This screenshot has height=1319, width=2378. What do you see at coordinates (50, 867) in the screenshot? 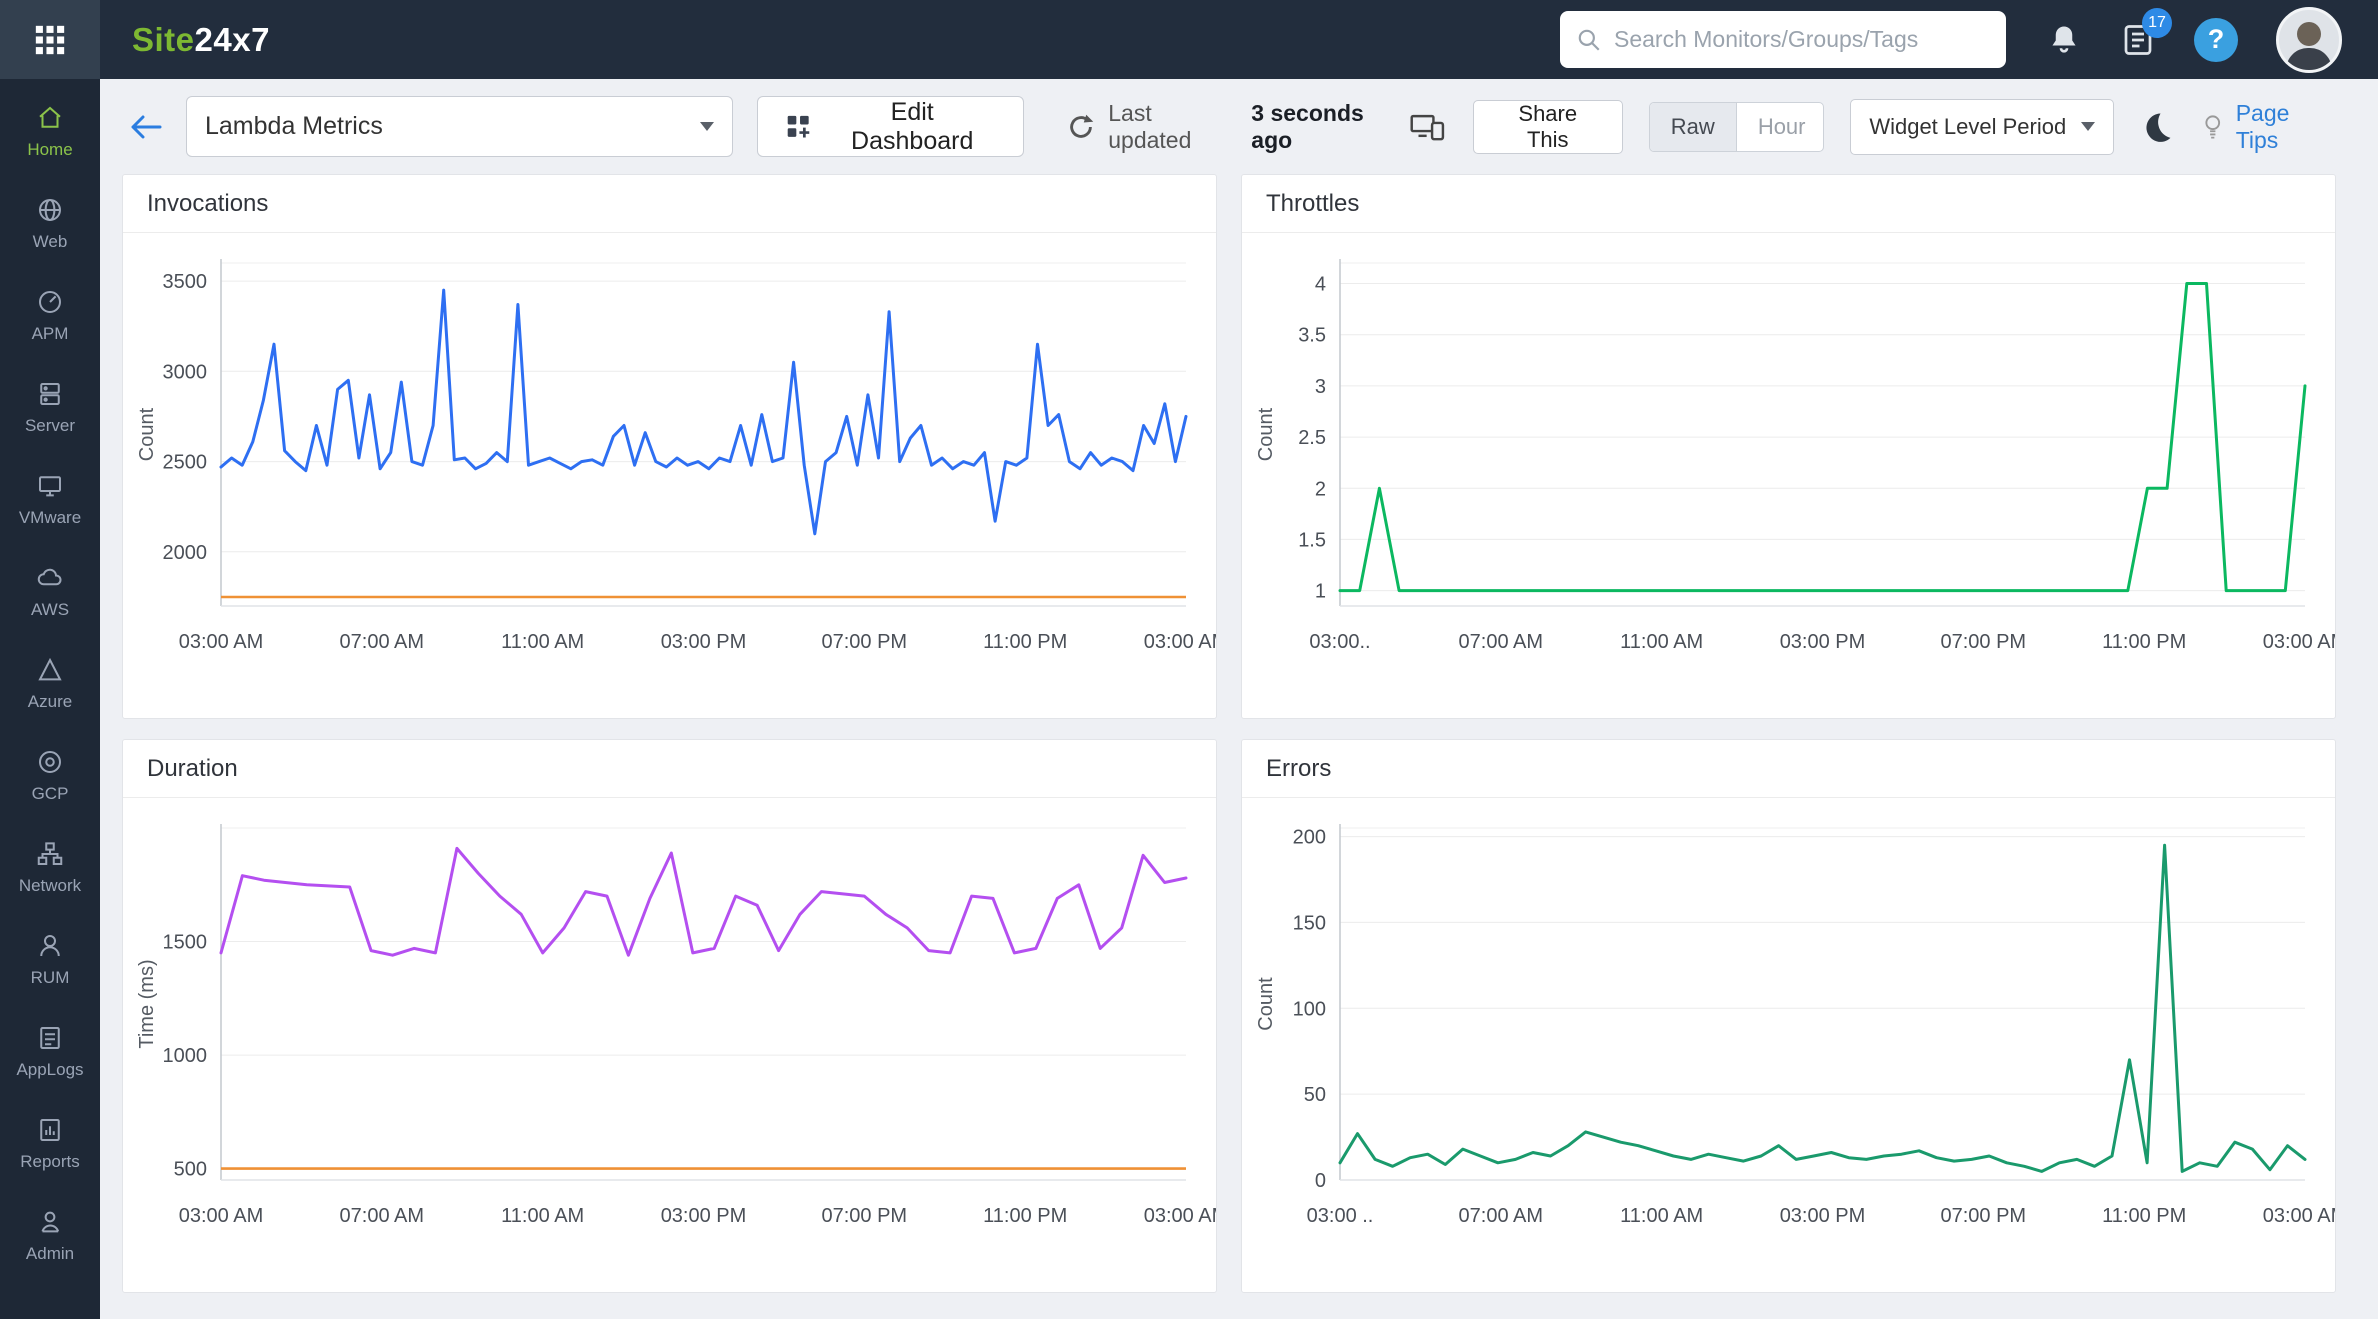
I see `sidebar-item-network: Network` at bounding box center [50, 867].